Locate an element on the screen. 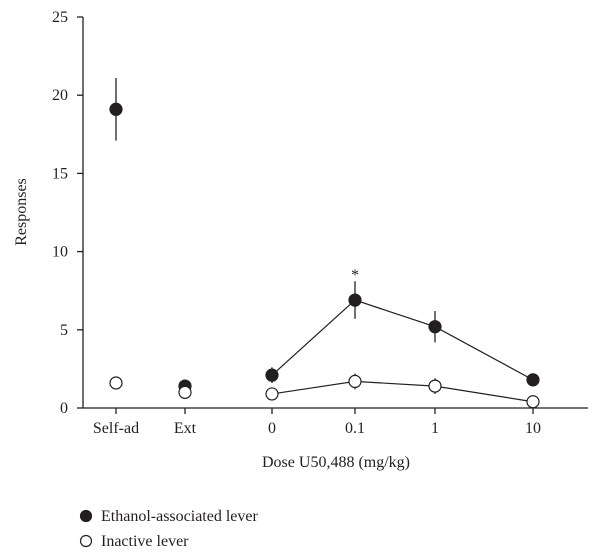 This screenshot has height=552, width=605. legend: Ethanol-associated lever Inactive lever is located at coordinates (168, 529).